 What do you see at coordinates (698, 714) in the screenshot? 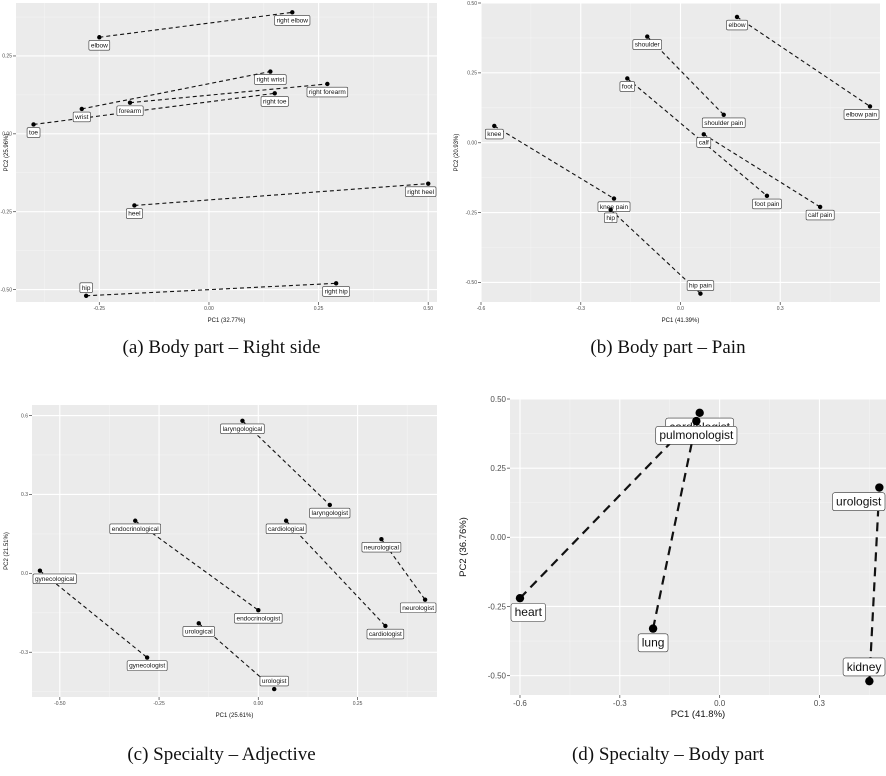
I see `x-axis-label: PC1 (41.8%)` at bounding box center [698, 714].